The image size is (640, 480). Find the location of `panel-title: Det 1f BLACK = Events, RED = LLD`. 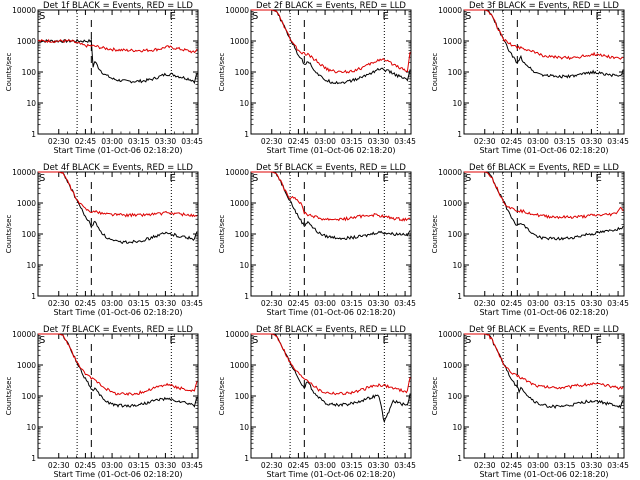

panel-title: Det 1f BLACK = Events, RED = LLD is located at coordinates (118, 6).